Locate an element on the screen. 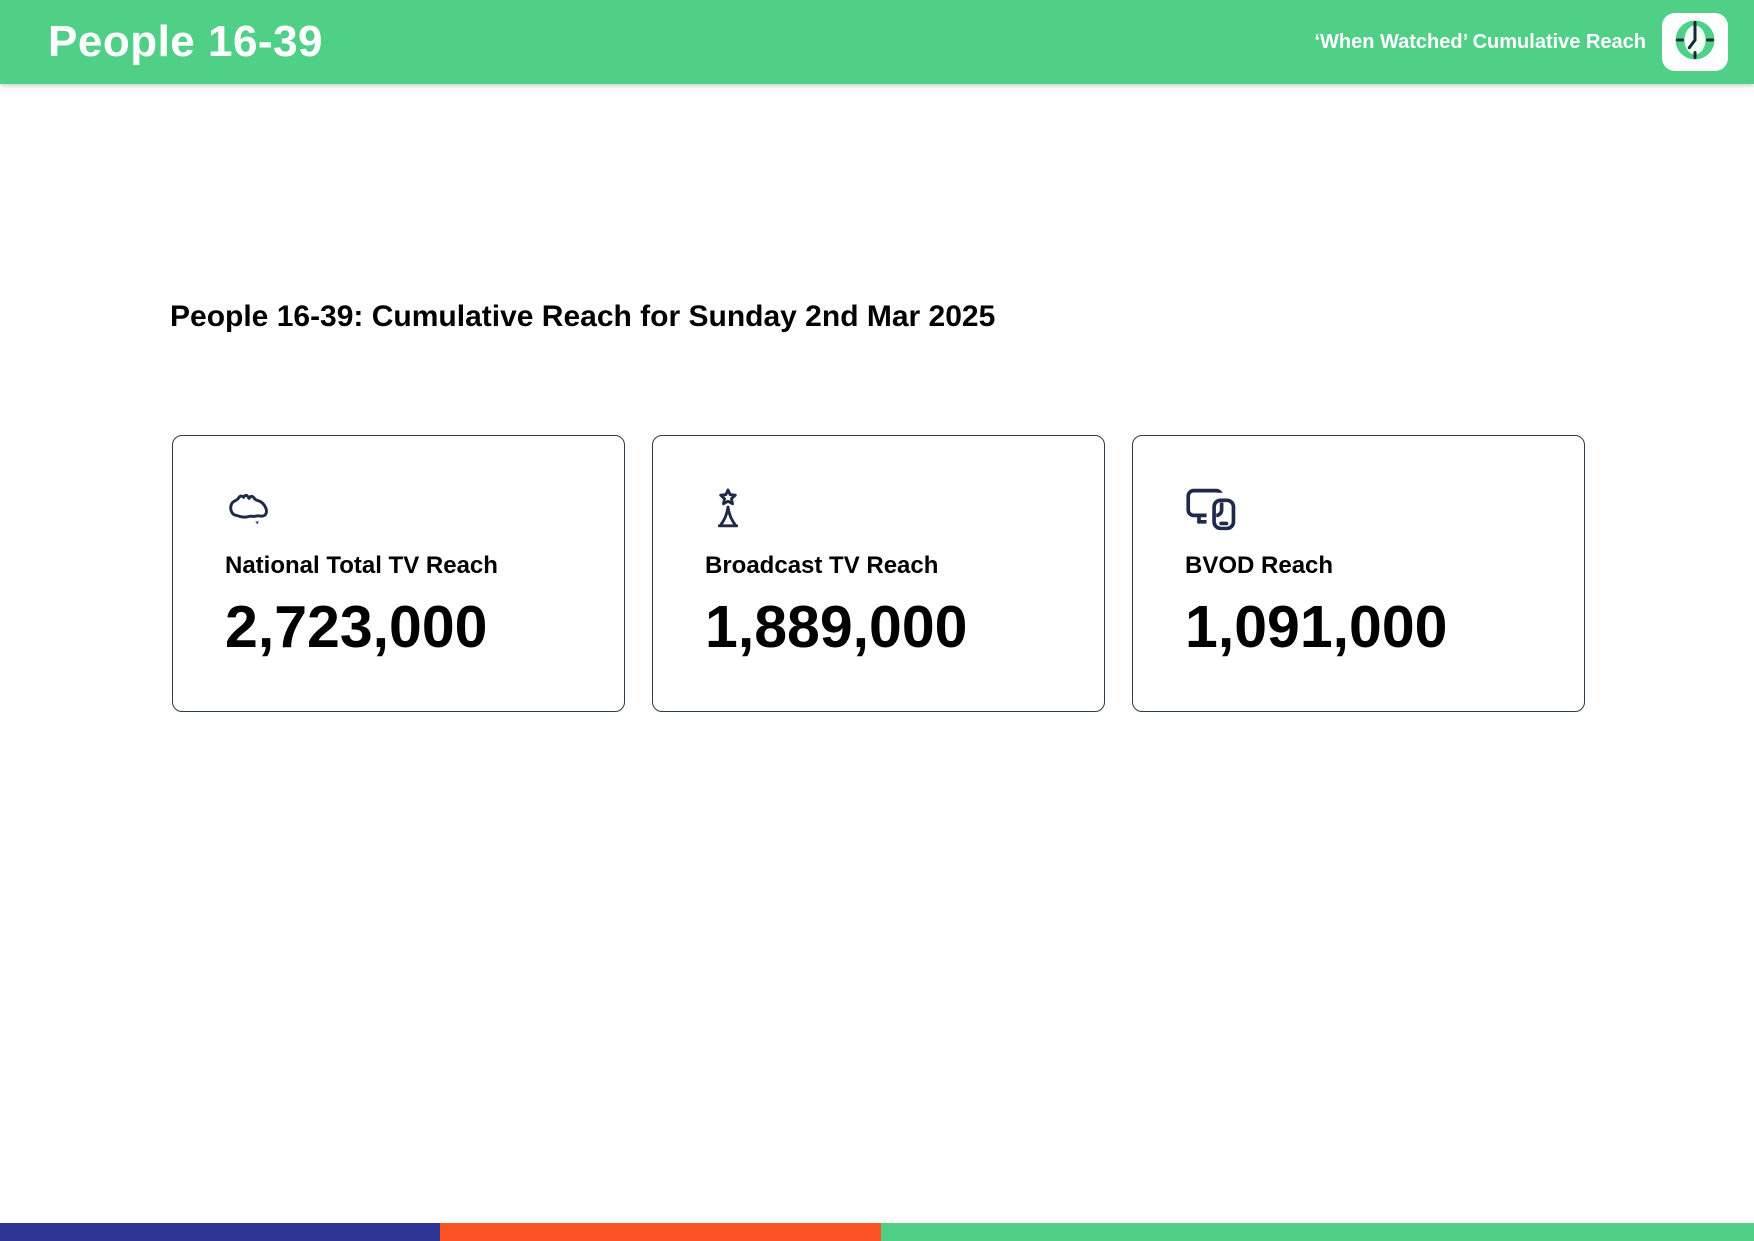 The width and height of the screenshot is (1754, 1241). footer-bar is located at coordinates (877, 1232).